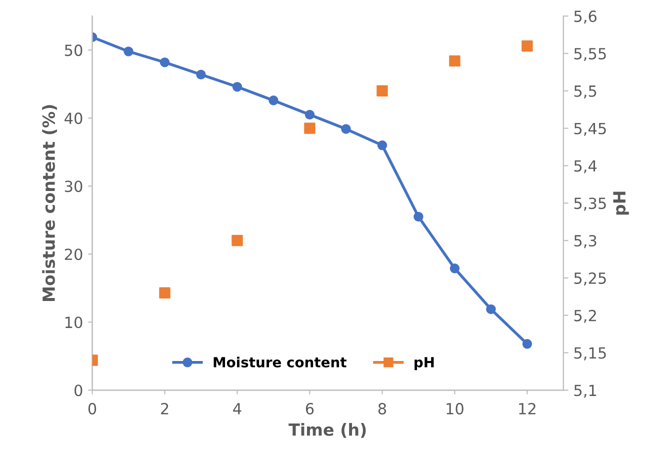 Image resolution: width=659 pixels, height=459 pixels. I want to click on x-tick-label: 2, so click(164, 408).